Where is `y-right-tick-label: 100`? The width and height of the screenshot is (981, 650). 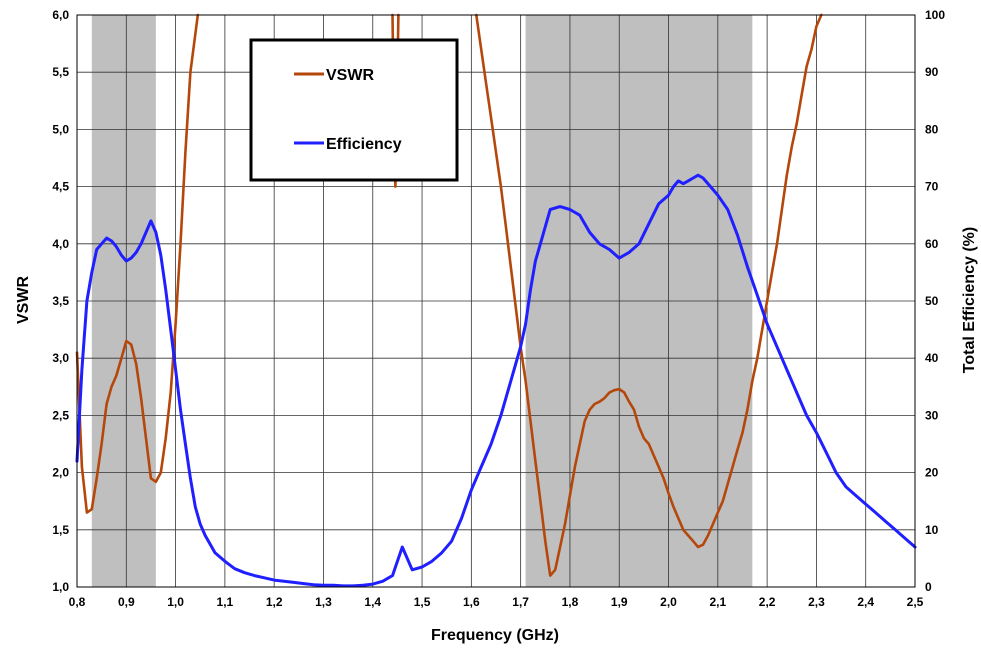 y-right-tick-label: 100 is located at coordinates (935, 15).